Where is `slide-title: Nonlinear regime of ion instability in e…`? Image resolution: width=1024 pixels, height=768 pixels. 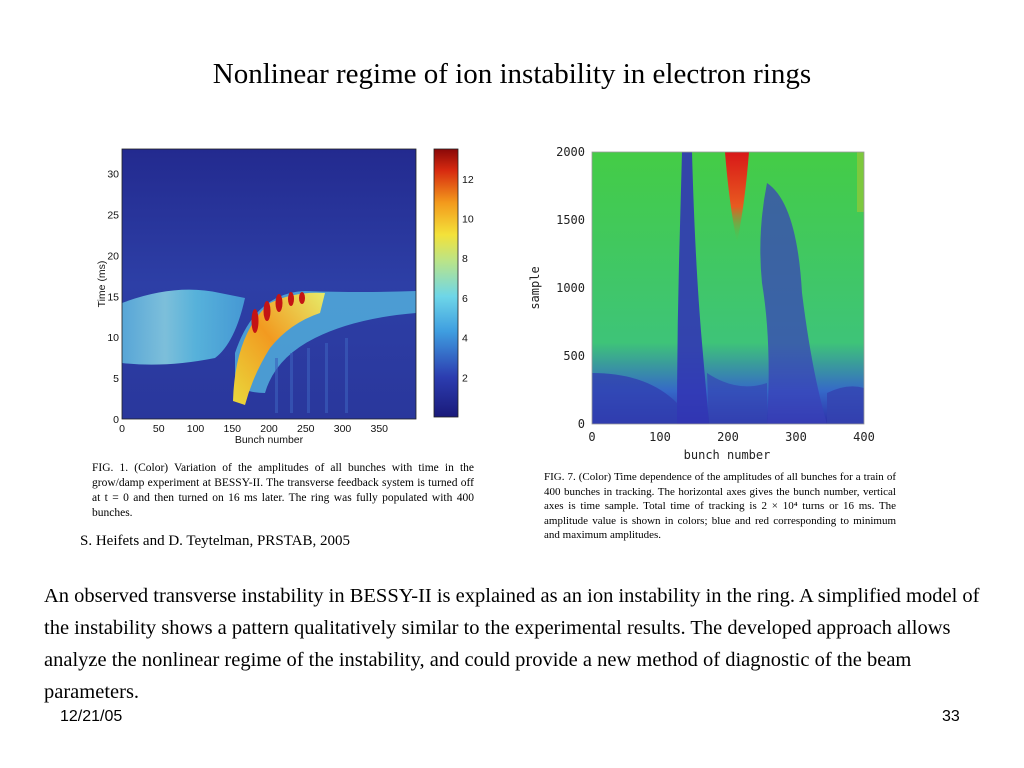
slide-title: Nonlinear regime of ion instability in e… is located at coordinates (512, 74).